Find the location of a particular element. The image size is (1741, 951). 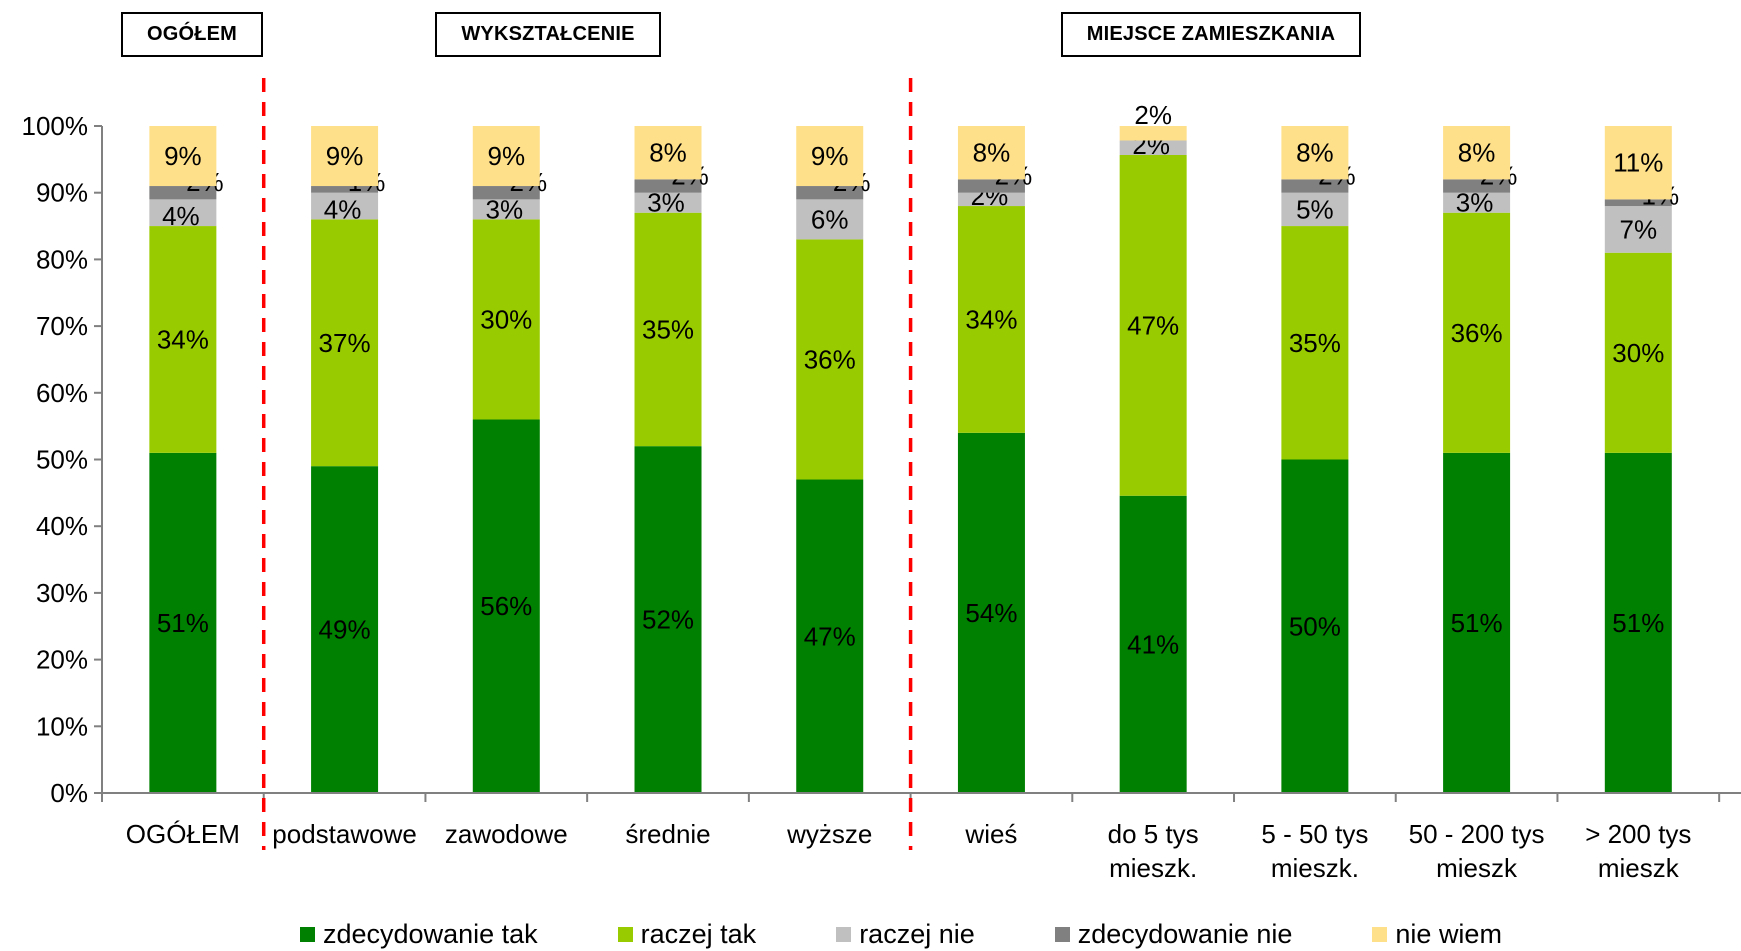

data-label: 52% is located at coordinates (668, 620).